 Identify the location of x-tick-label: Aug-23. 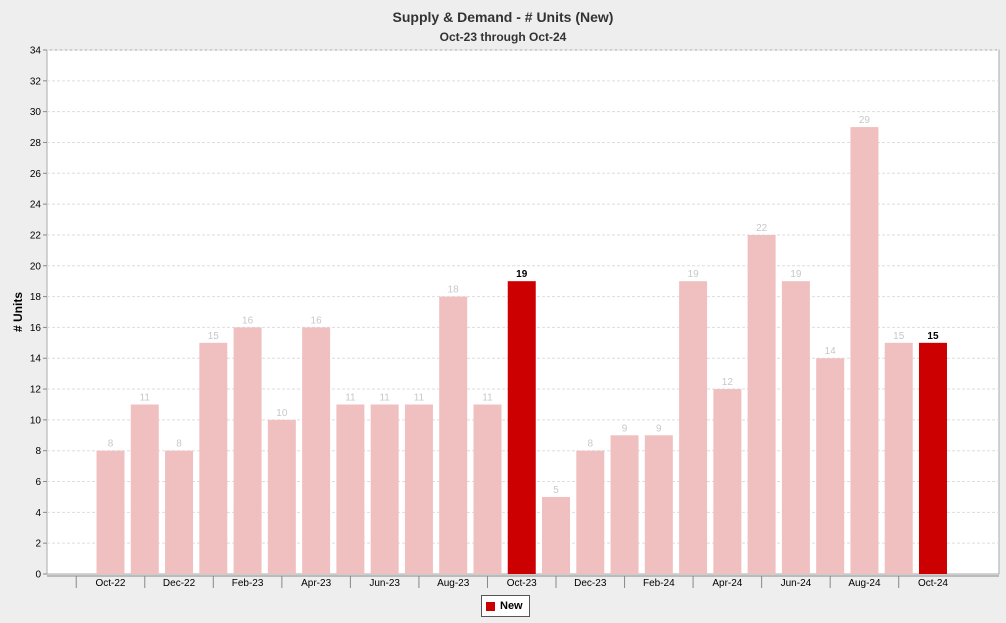
(453, 583).